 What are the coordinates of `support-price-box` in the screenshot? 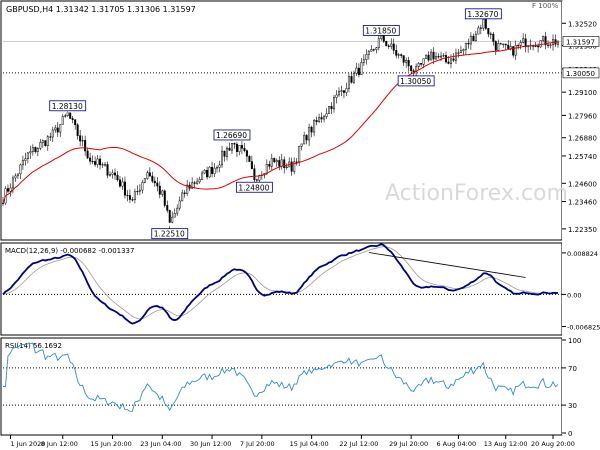 It's located at (581, 73).